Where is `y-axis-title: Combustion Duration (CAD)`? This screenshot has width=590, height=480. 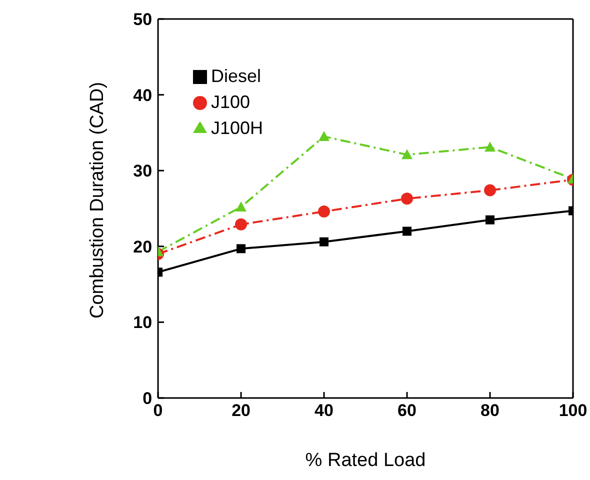
y-axis-title: Combustion Duration (CAD) is located at coordinates (97, 200).